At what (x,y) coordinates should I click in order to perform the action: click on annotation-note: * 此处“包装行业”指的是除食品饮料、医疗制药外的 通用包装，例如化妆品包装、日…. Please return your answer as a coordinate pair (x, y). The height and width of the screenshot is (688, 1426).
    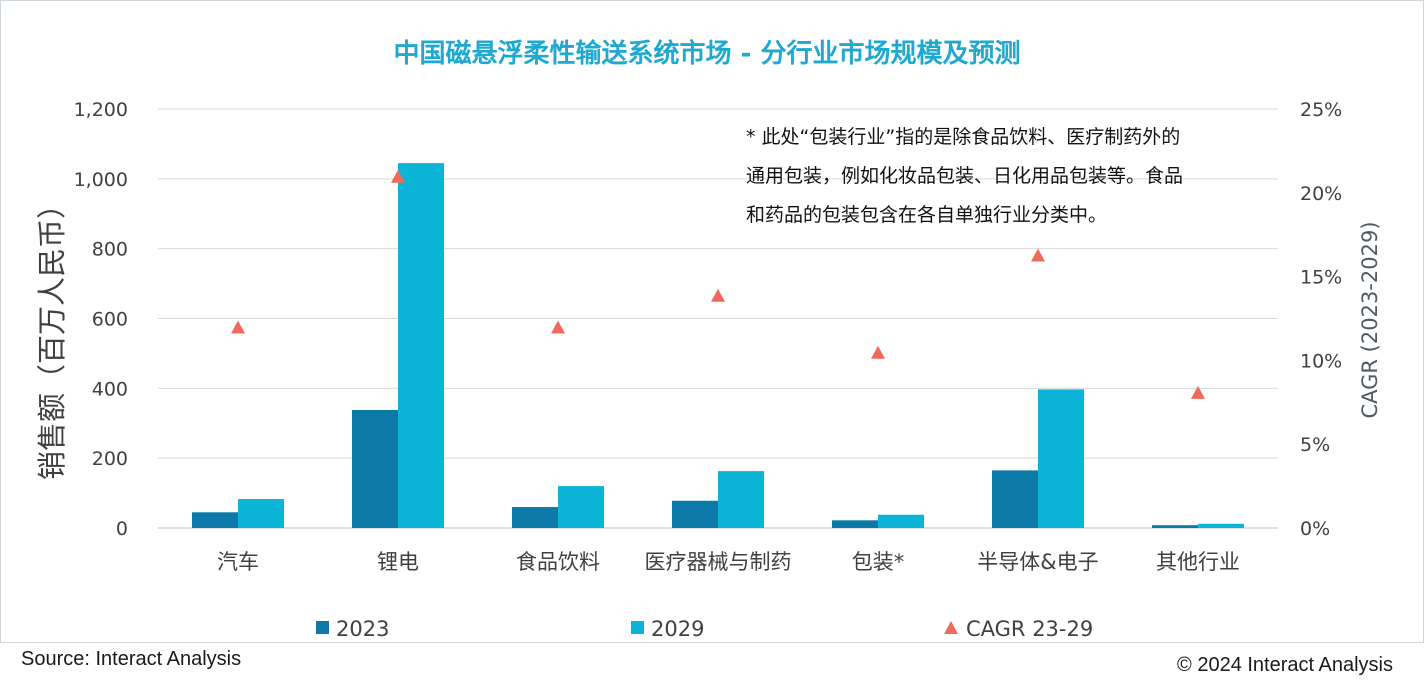
    Looking at the image, I should click on (964, 176).